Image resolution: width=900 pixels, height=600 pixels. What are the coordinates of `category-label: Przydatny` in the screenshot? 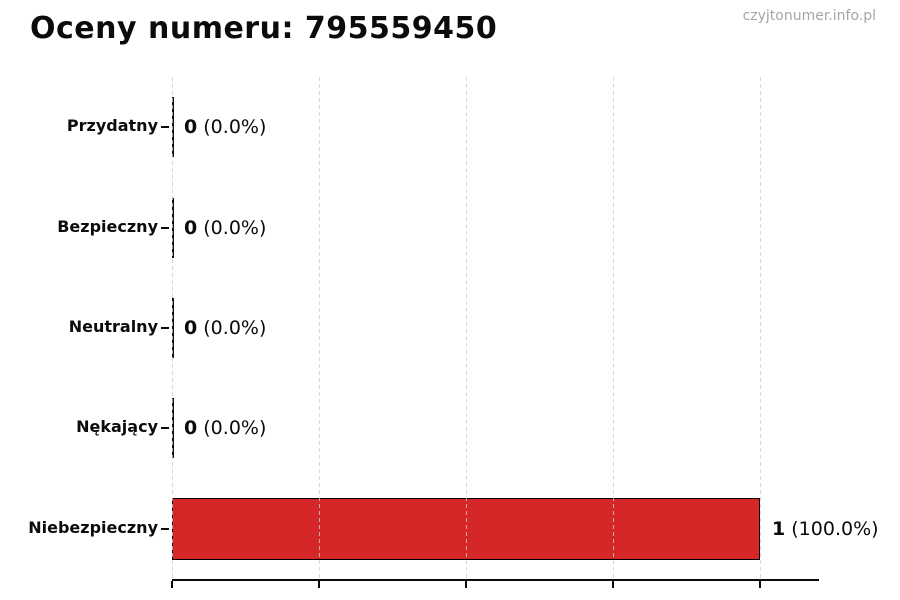 It's located at (112, 126).